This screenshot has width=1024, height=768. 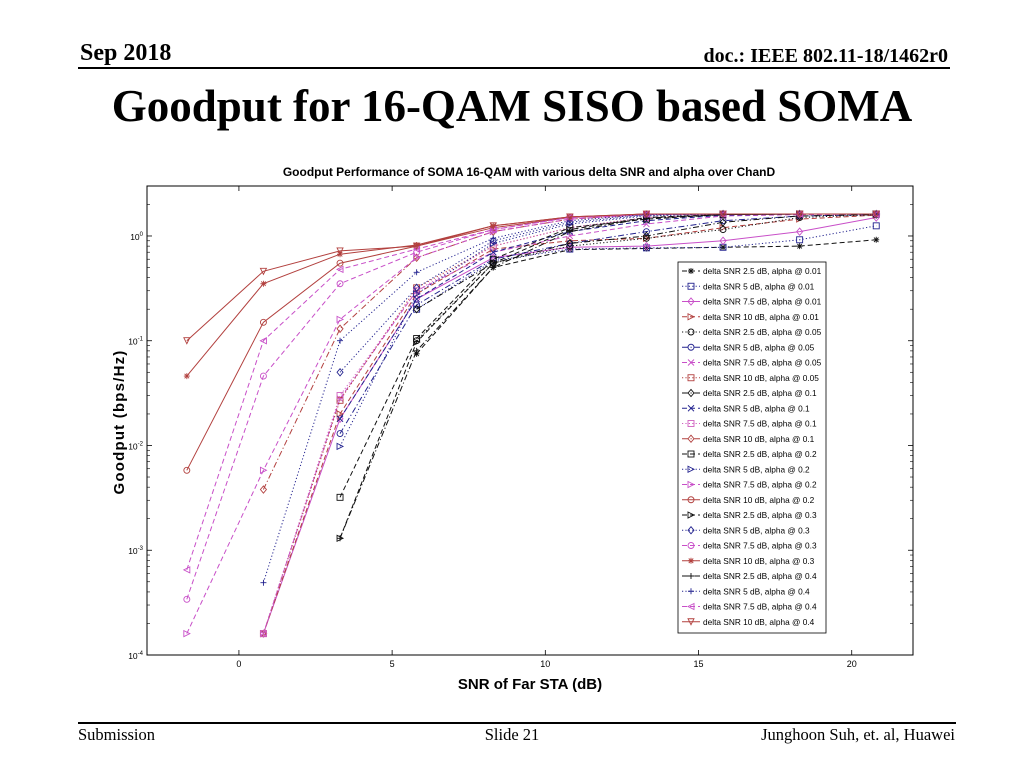 I want to click on legend-label: delta SNR 5 dB, alpha @ 0.3, so click(x=756, y=530).